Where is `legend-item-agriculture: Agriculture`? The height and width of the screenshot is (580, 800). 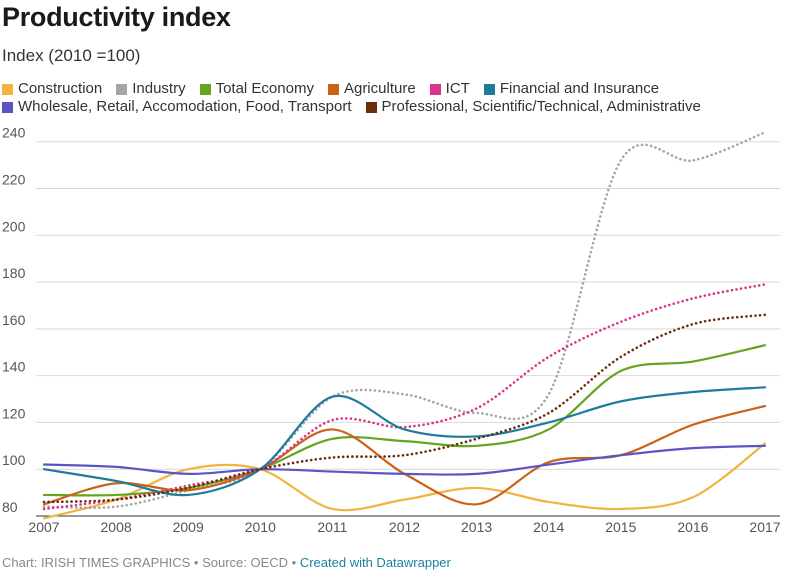
legend-item-agriculture: Agriculture is located at coordinates (371, 89).